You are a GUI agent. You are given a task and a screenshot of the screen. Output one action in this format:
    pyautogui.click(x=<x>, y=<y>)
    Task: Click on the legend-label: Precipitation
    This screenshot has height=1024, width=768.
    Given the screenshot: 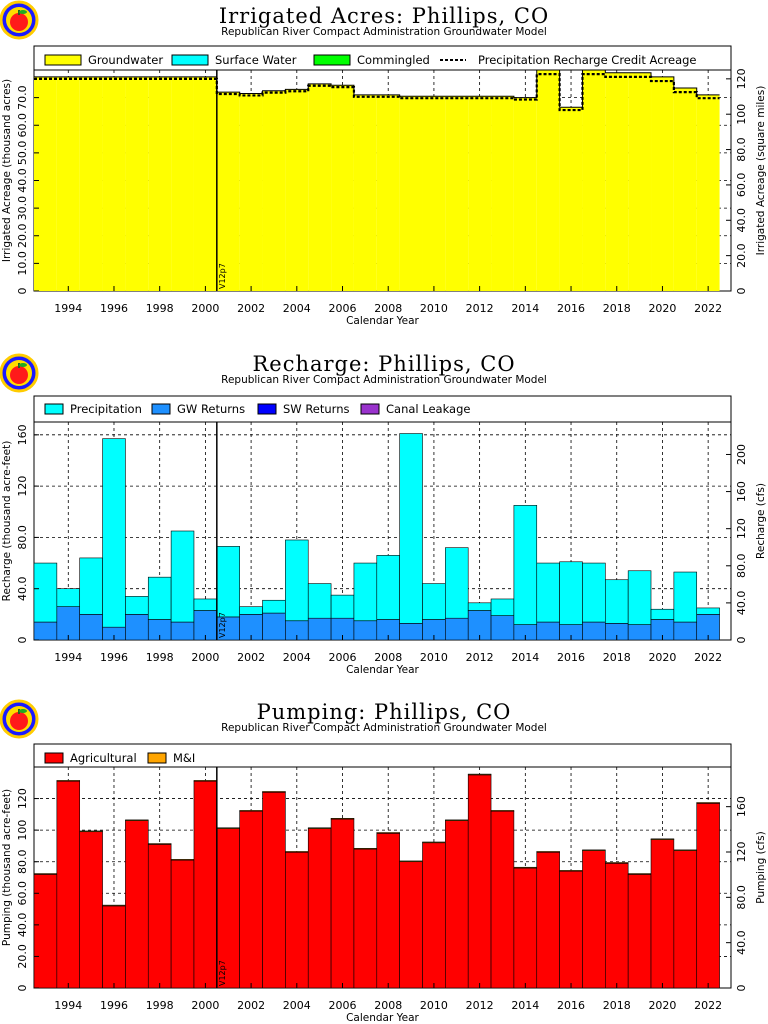 What is the action you would take?
    pyautogui.click(x=106, y=409)
    